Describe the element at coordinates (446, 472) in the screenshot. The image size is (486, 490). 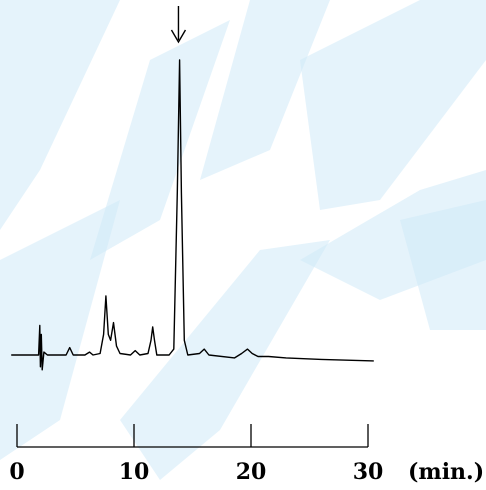
I see `x-axis-unit-label: (min.)` at that location.